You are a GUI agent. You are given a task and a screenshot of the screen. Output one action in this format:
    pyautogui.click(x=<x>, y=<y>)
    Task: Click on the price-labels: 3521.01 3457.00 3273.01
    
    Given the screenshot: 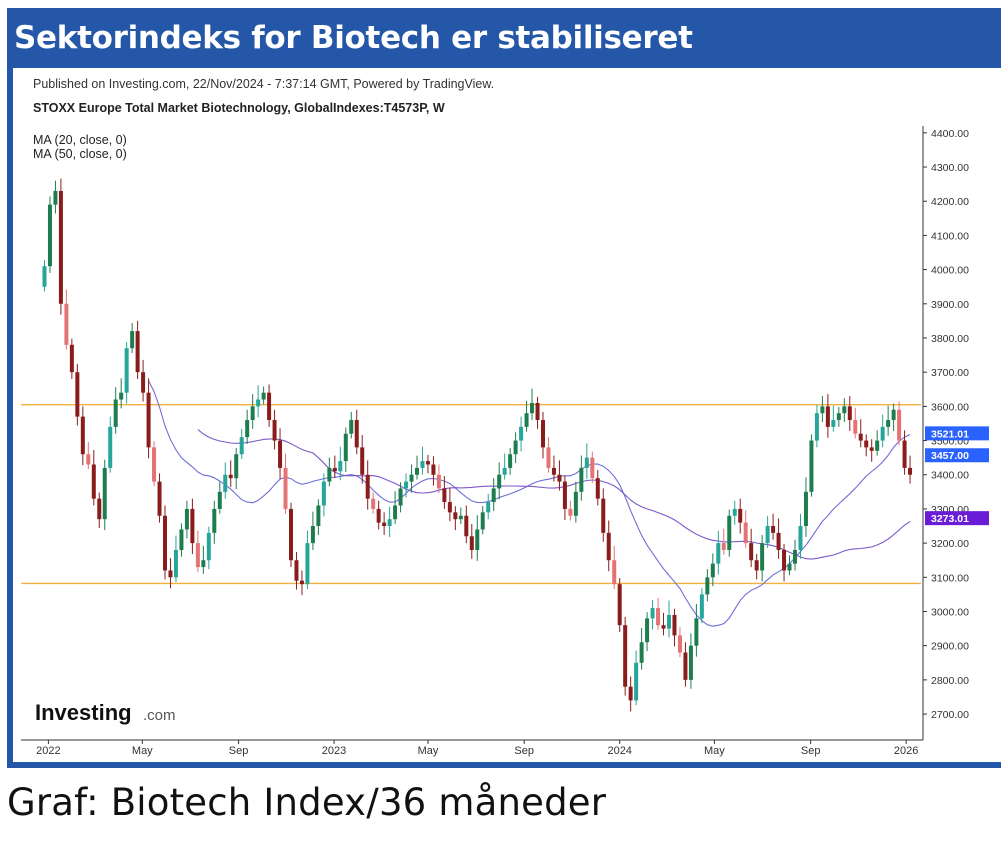 What is the action you would take?
    pyautogui.click(x=957, y=476)
    